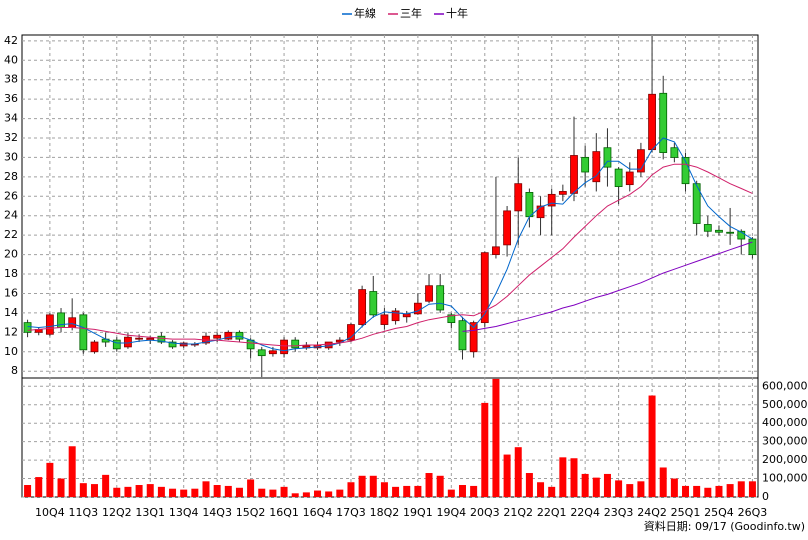 This screenshot has height=540, width=808. I want to click on x-tick-label: 24Q2, so click(652, 512).